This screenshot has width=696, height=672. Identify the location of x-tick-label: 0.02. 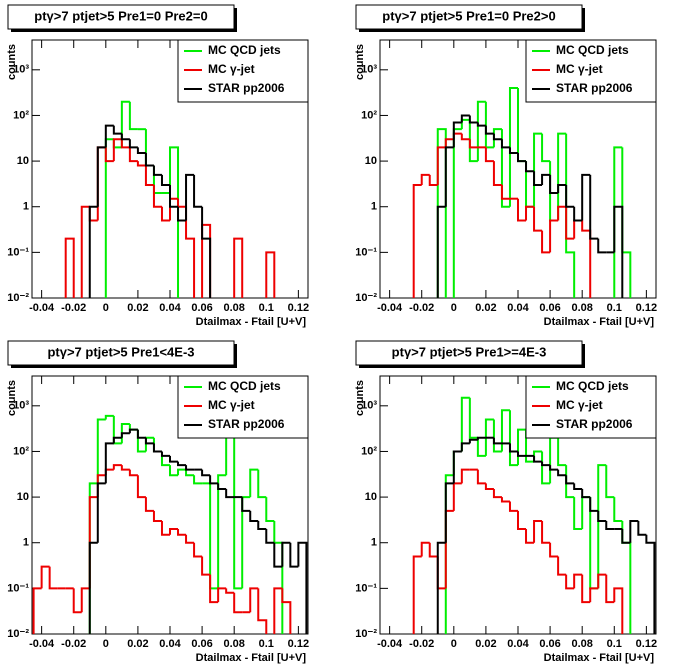
(485, 644).